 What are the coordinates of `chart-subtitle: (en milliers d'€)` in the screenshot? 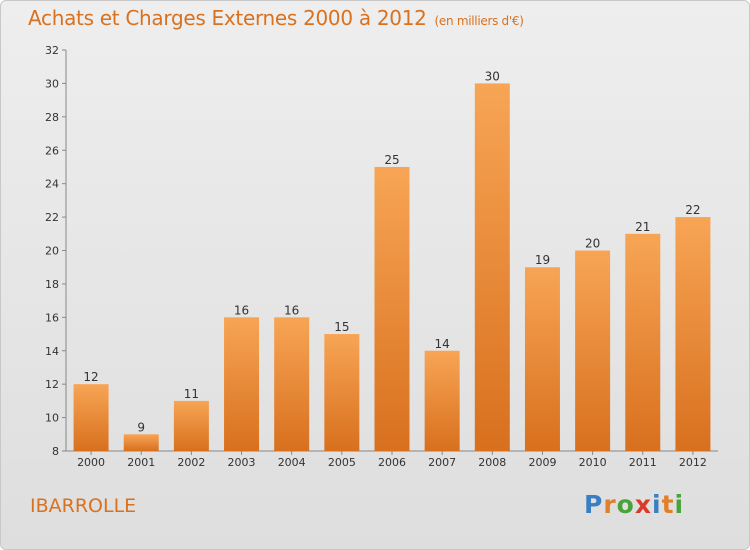 It's located at (479, 21).